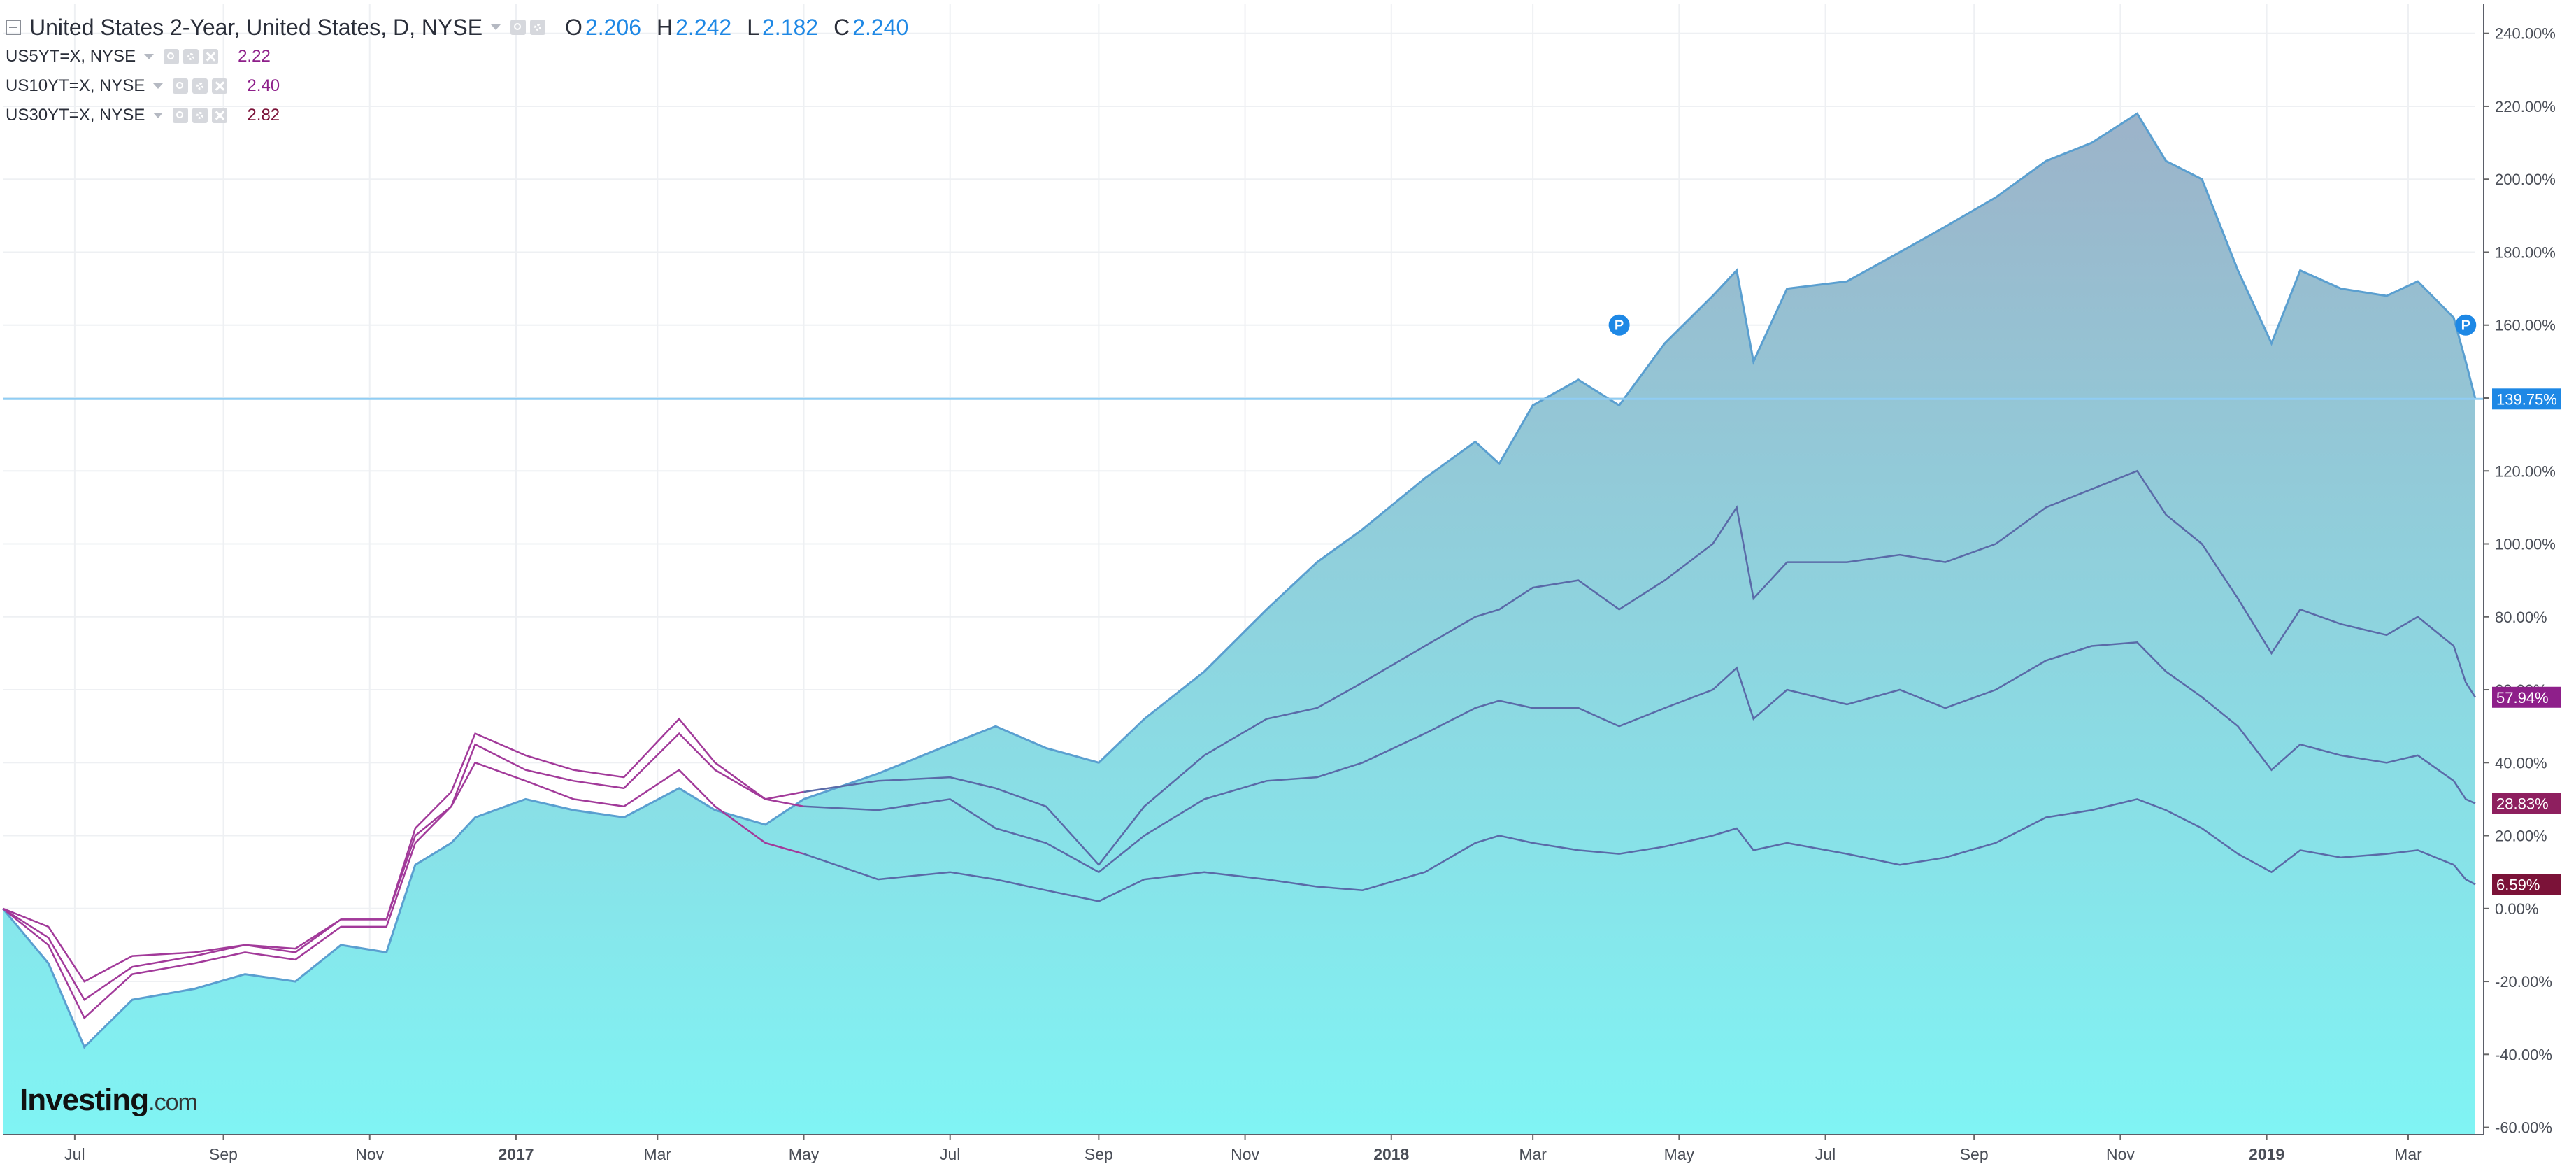  Describe the element at coordinates (665, 27) in the screenshot. I see `high-label: H` at that location.